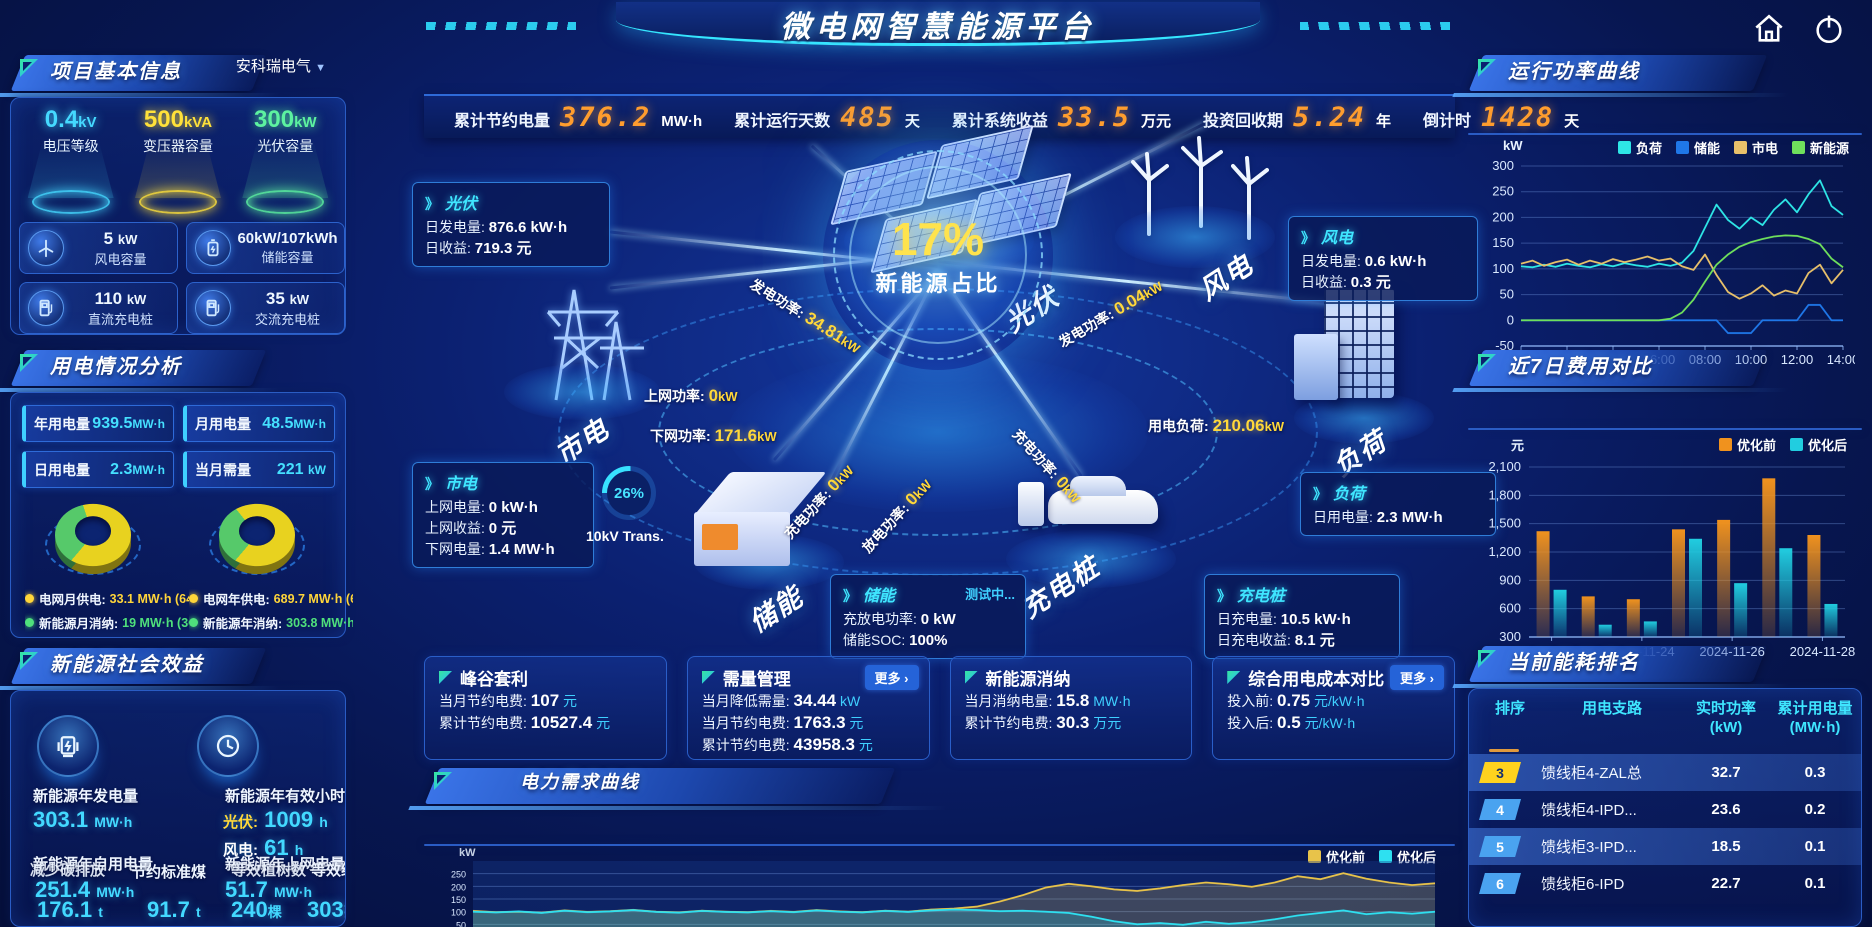  I want to click on load-node-icon, so click(1365, 362).